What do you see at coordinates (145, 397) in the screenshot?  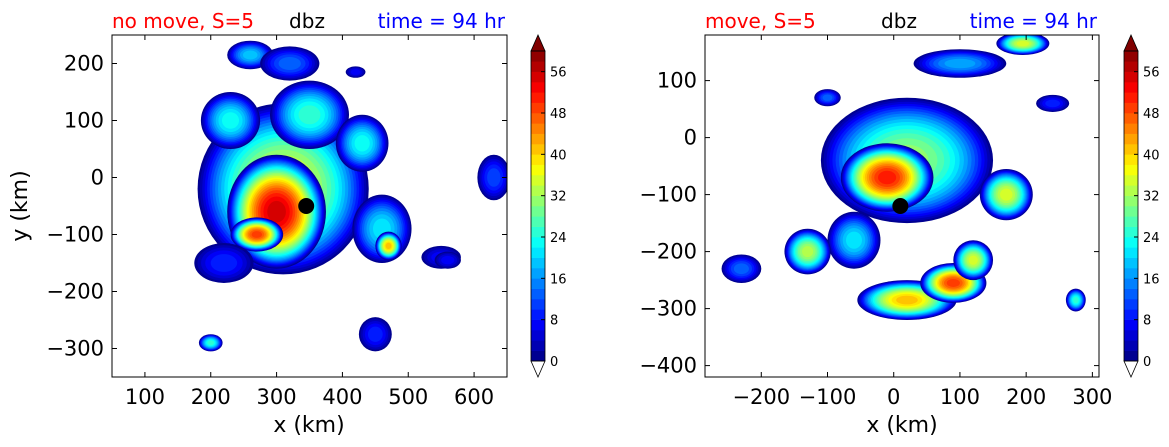 I see `x-tick-label: 100` at bounding box center [145, 397].